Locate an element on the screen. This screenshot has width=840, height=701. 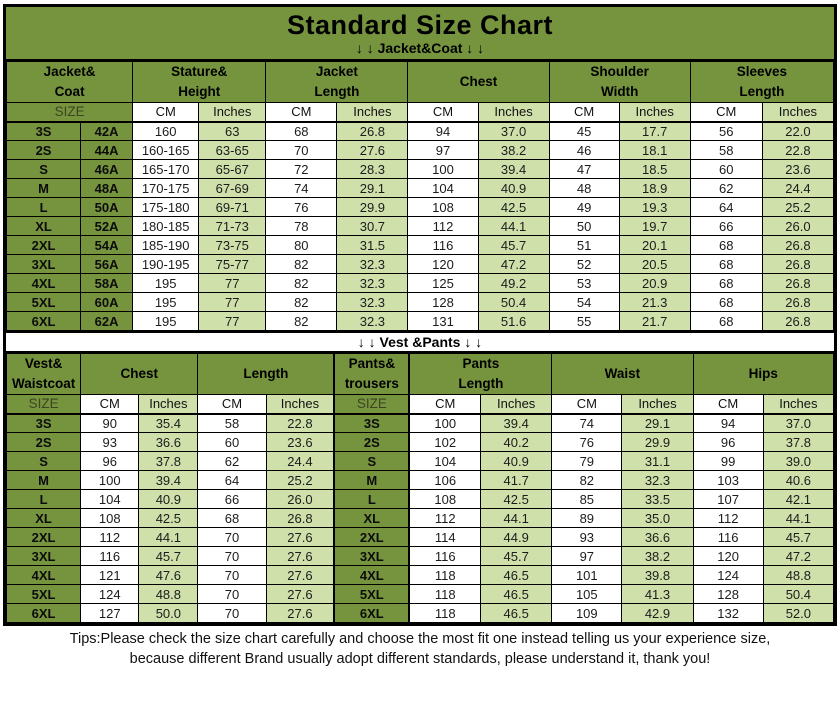
value-cell: 108 is located at coordinates (443, 207).